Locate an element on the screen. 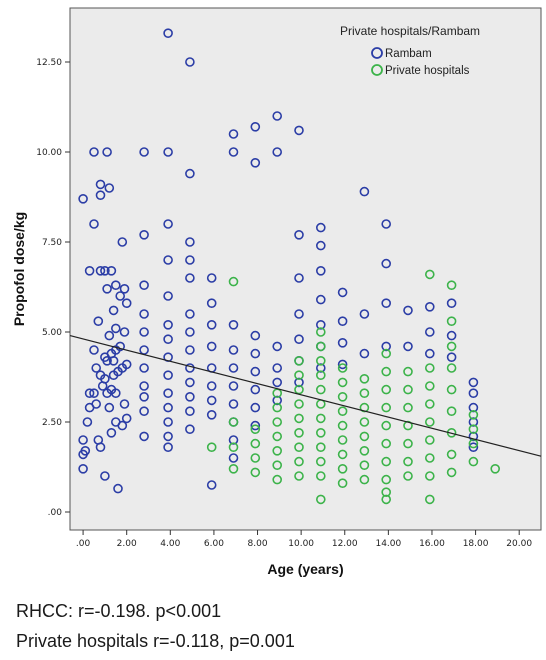 The image size is (546, 660). x-tick-label: 12.00 is located at coordinates (345, 544).